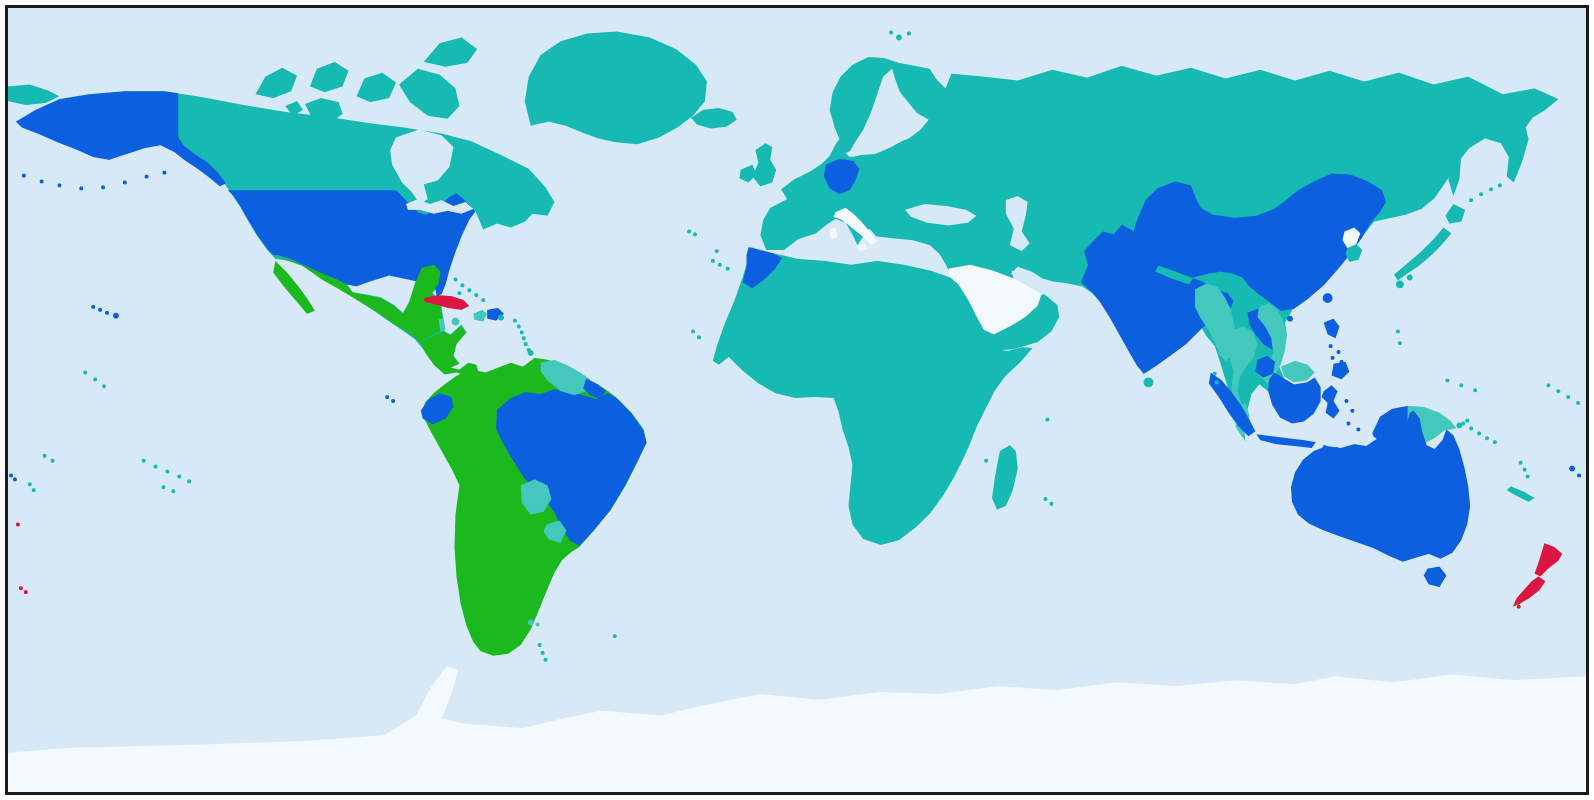  I want to click on islands-kuril-islands, so click(1471, 200).